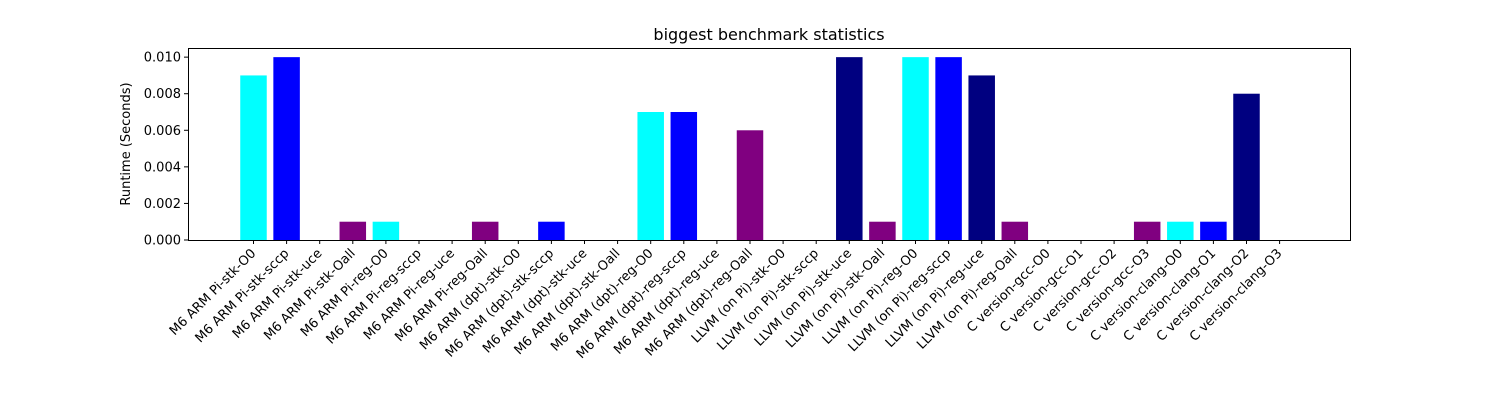 The height and width of the screenshot is (404, 1500). I want to click on y-tick-label: 0.010, so click(162, 58).